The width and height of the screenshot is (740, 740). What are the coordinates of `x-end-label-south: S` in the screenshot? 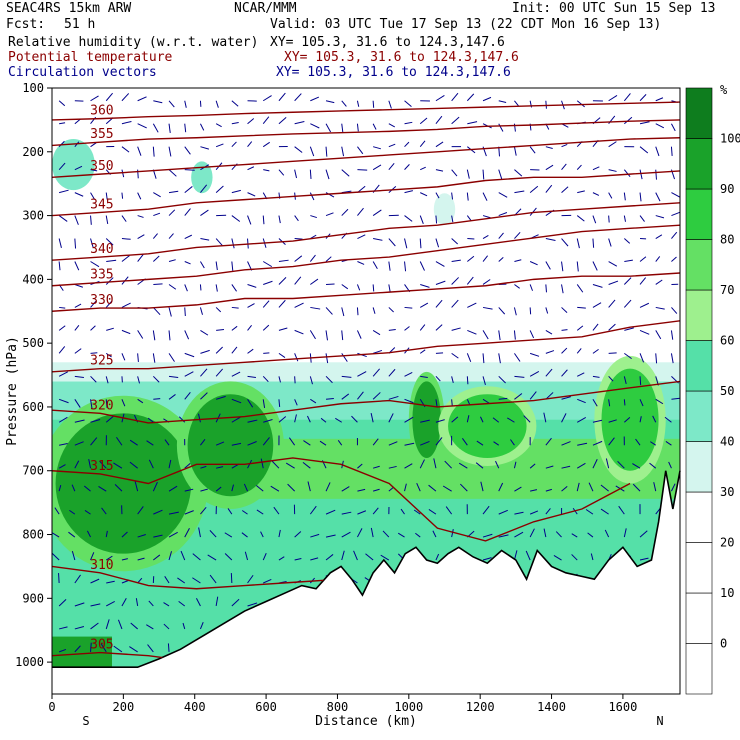 It's located at (85, 721).